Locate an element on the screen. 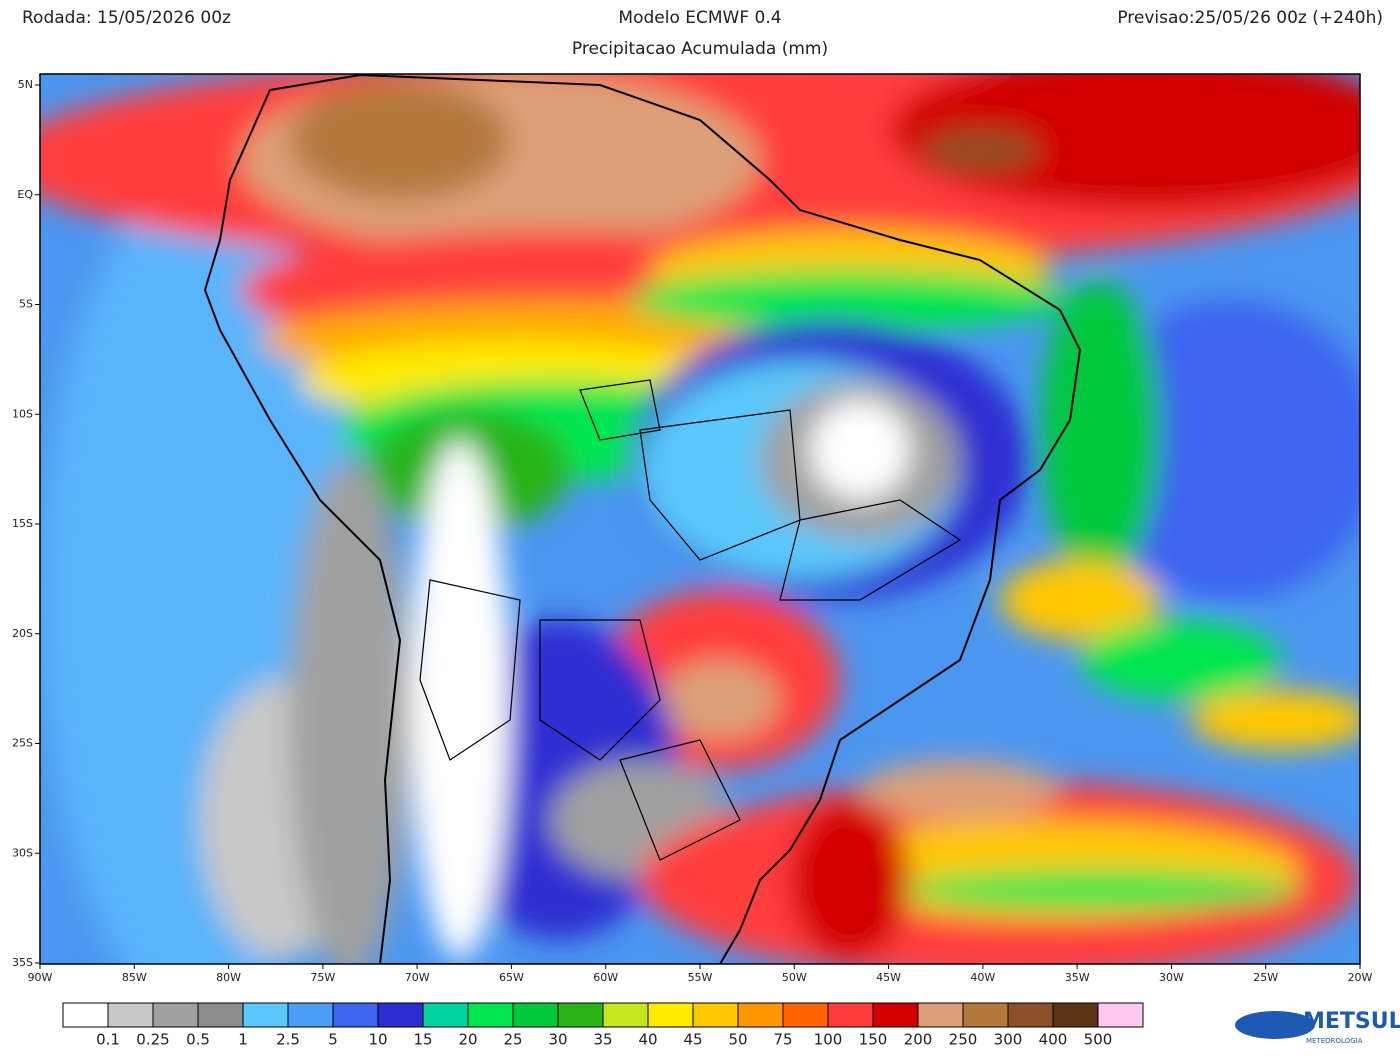 This screenshot has height=1056, width=1400. lon-label: 30W is located at coordinates (1171, 977).